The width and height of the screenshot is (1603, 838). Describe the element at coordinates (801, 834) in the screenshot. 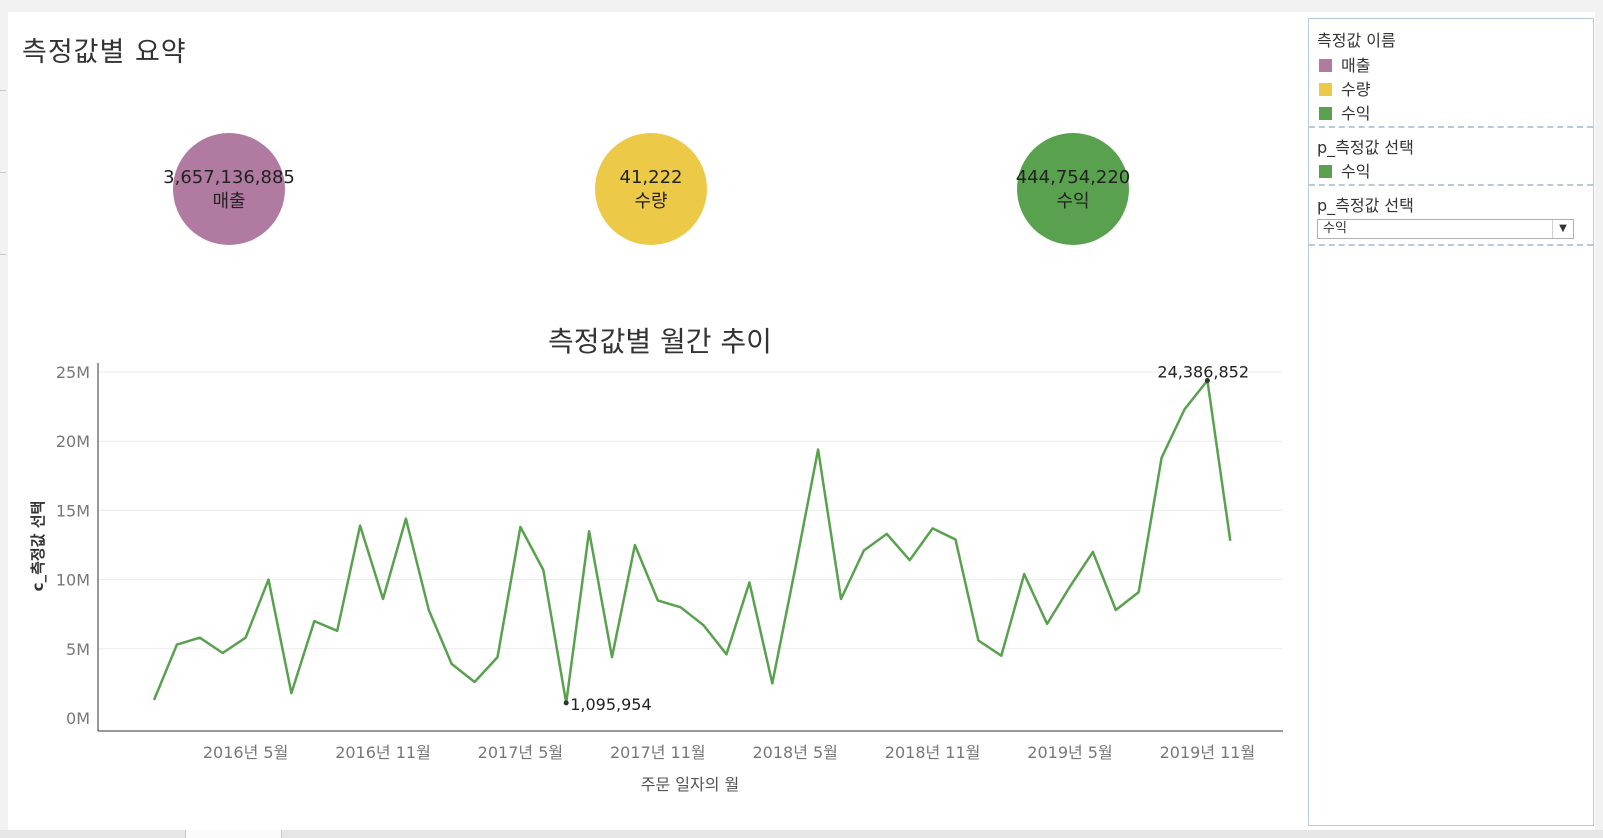

I see `sheet-tab-bar` at that location.